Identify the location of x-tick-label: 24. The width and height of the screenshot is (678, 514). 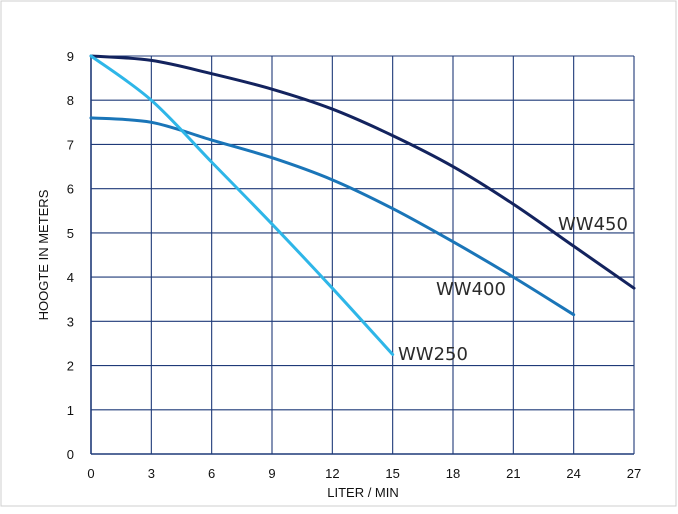
(573, 473).